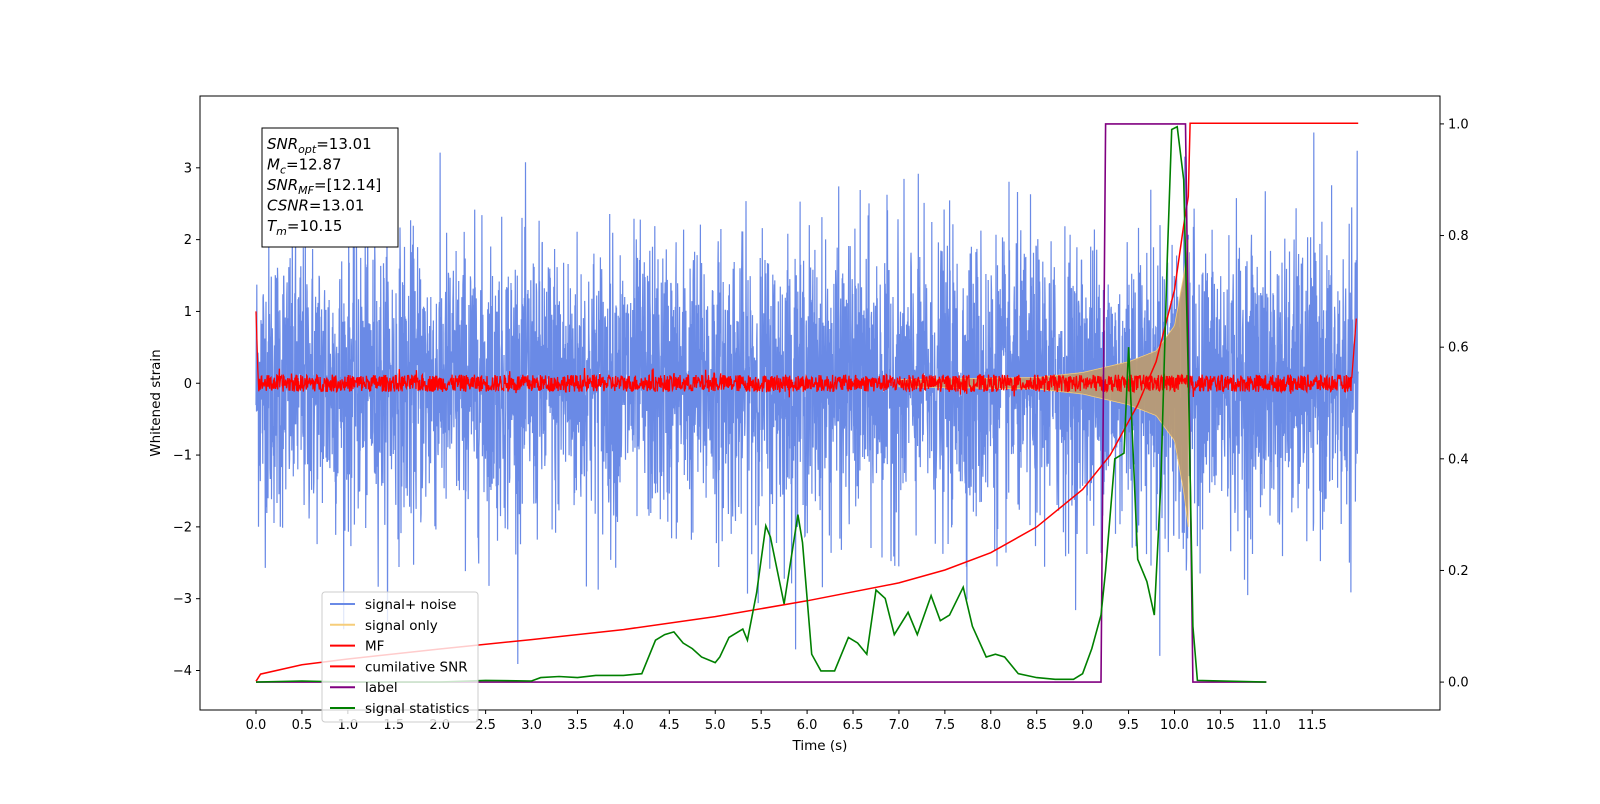 The width and height of the screenshot is (1600, 804). I want to click on y-left-tick-label: 0, so click(188, 384).